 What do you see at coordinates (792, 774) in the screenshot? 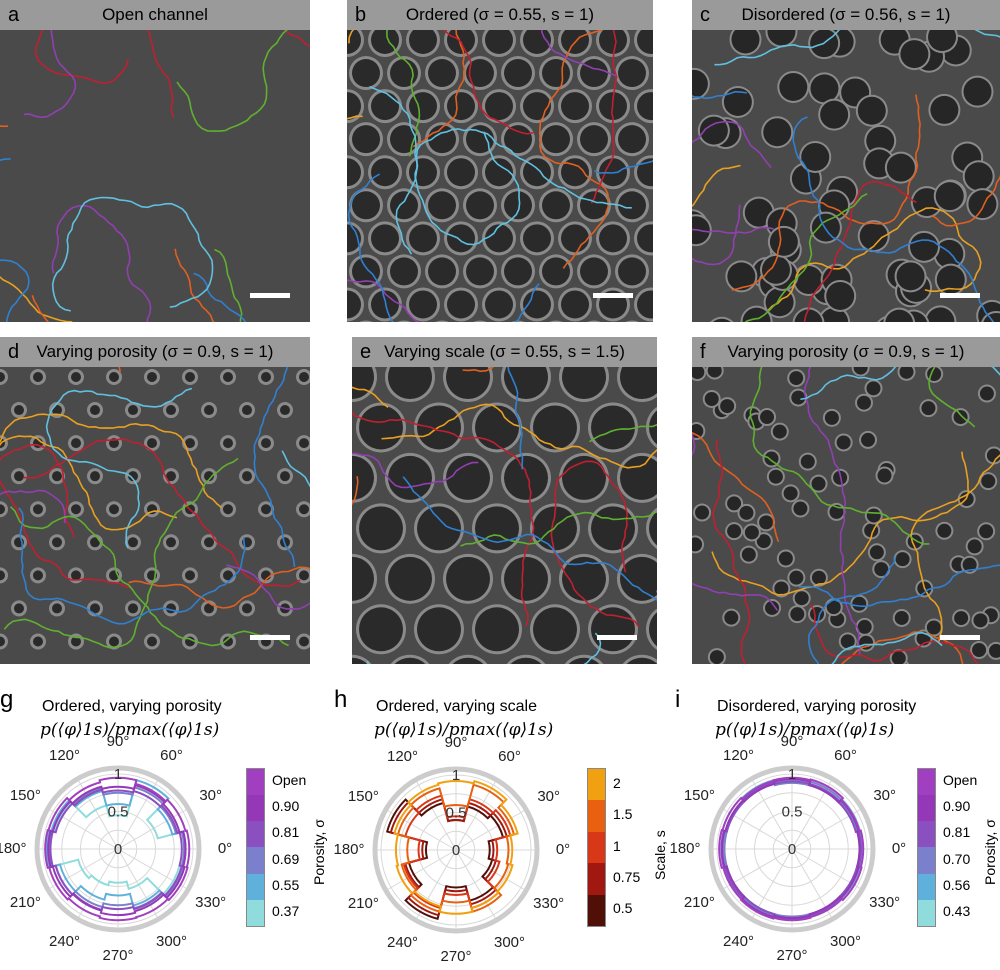
I see `radial-tick: 1` at bounding box center [792, 774].